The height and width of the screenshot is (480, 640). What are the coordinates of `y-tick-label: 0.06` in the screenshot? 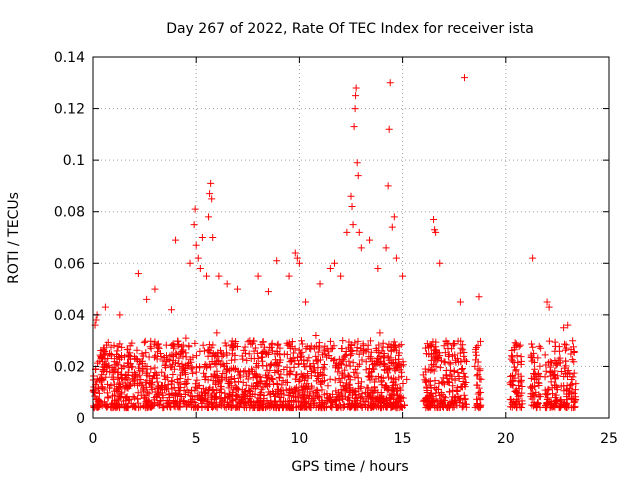 It's located at (69, 264).